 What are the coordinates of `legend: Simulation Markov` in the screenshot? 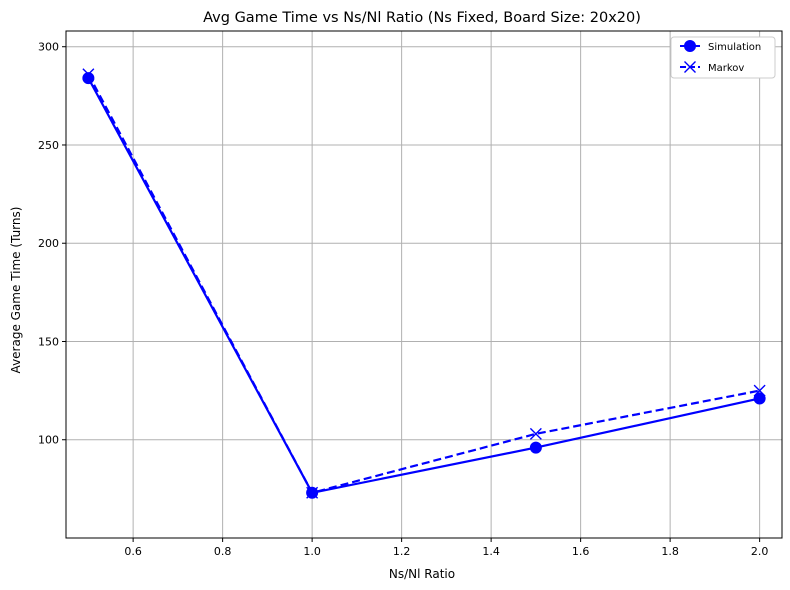 It's located at (723, 57).